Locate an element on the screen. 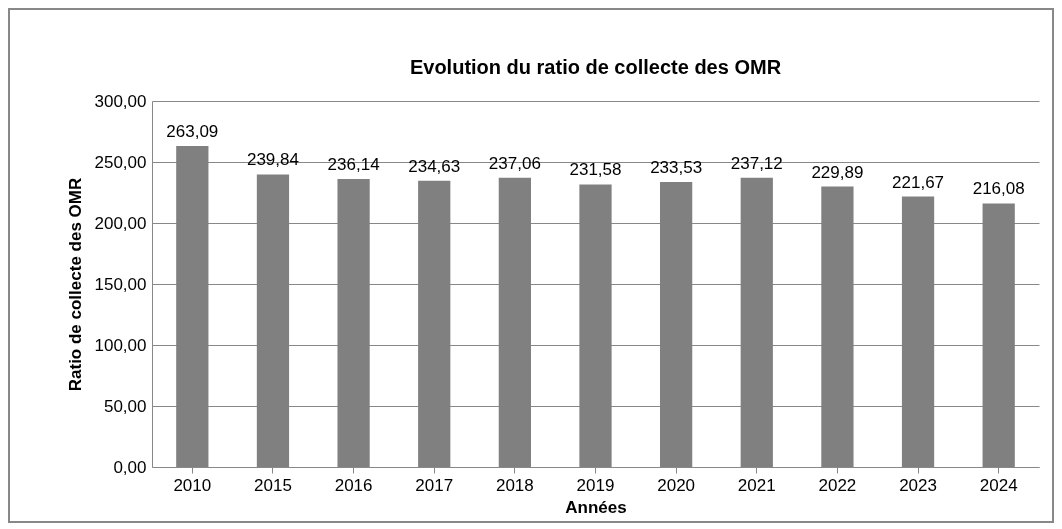 The width and height of the screenshot is (1062, 529). y-tick-label: 300,00 is located at coordinates (120, 101).